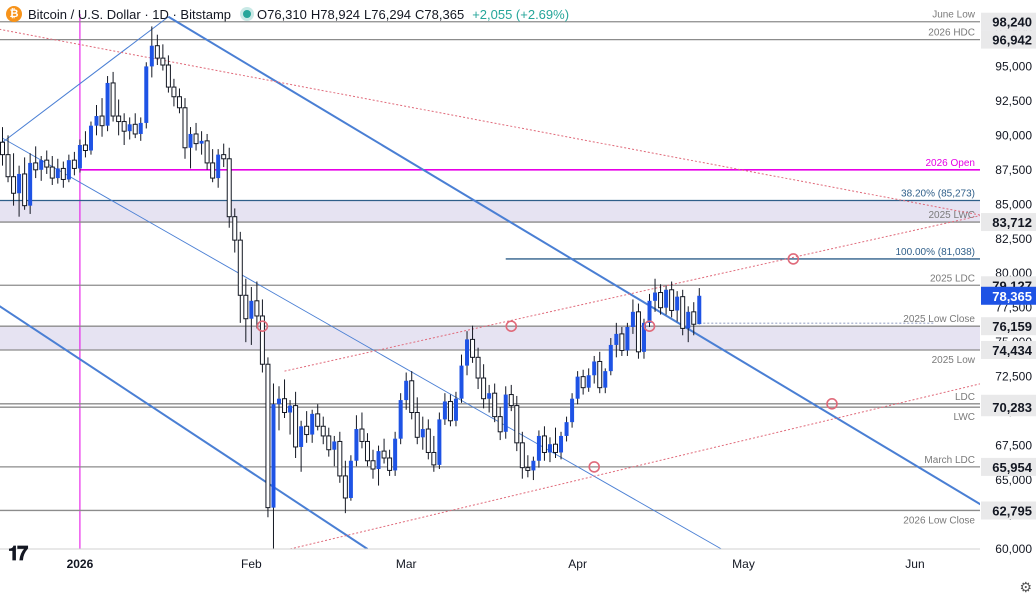 The width and height of the screenshot is (1036, 600). I want to click on level-label: 2025 Low Close, so click(939, 319).